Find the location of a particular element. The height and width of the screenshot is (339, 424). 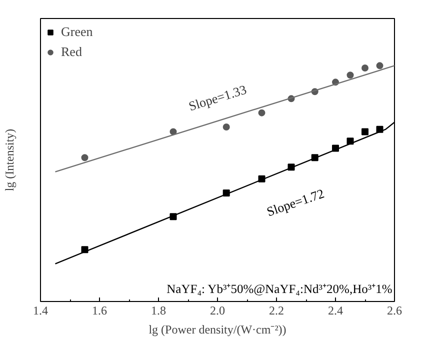

y-axis-title: lg (Intensity) is located at coordinates (9, 160).